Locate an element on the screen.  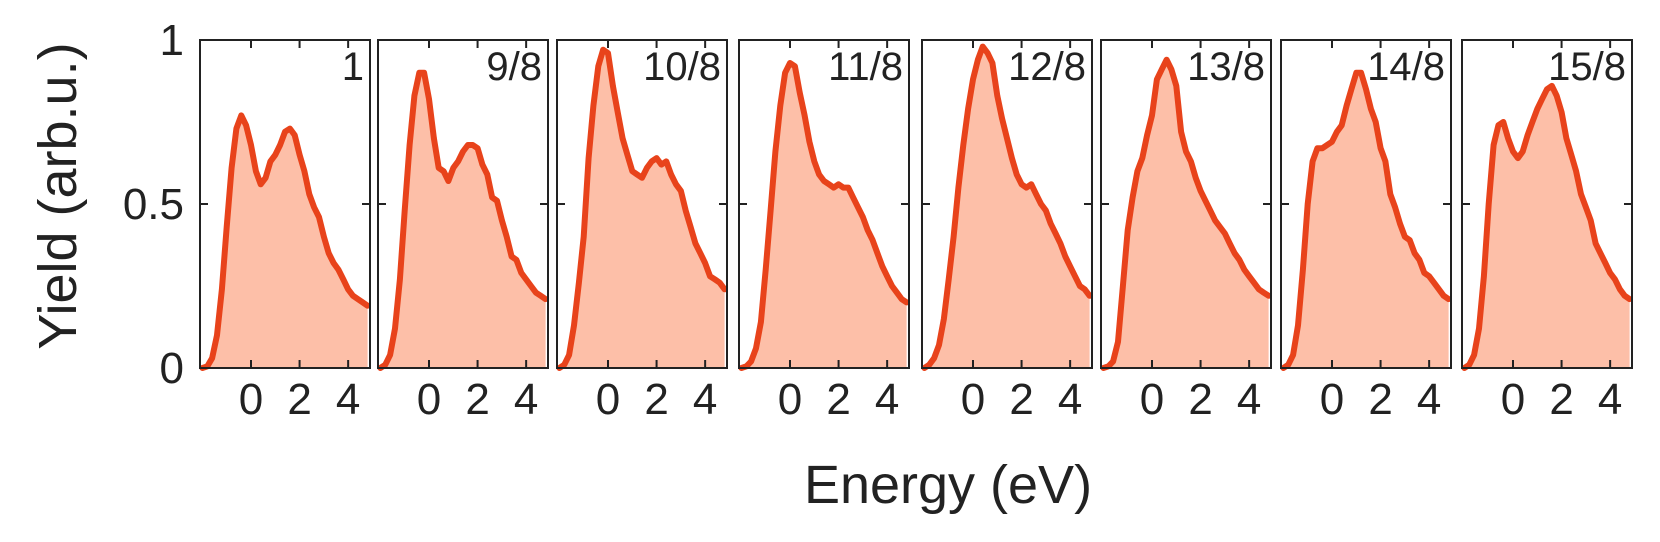
panel-7: 0 2 4 14/8 is located at coordinates (1366, 231).